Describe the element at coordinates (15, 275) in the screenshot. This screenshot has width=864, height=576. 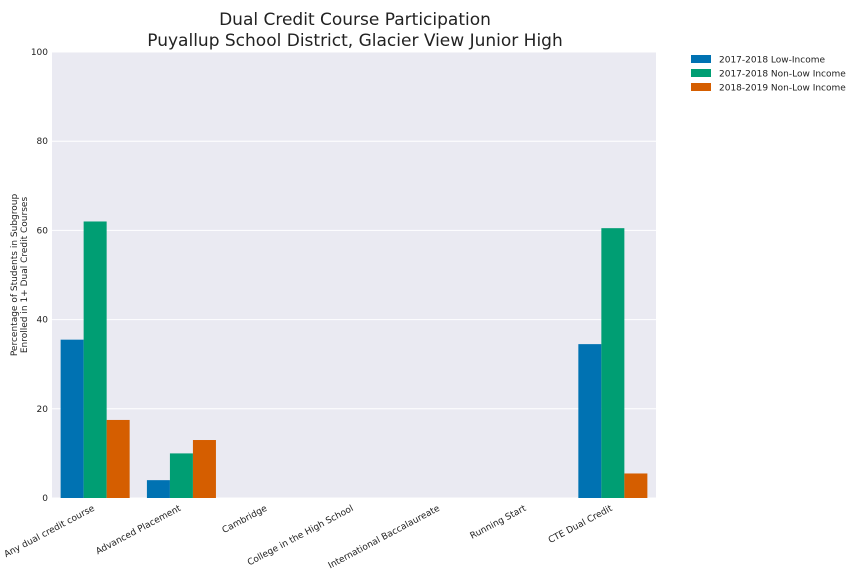
I see `y-axis-label-line1: Percentage of Students in Subgroup` at that location.